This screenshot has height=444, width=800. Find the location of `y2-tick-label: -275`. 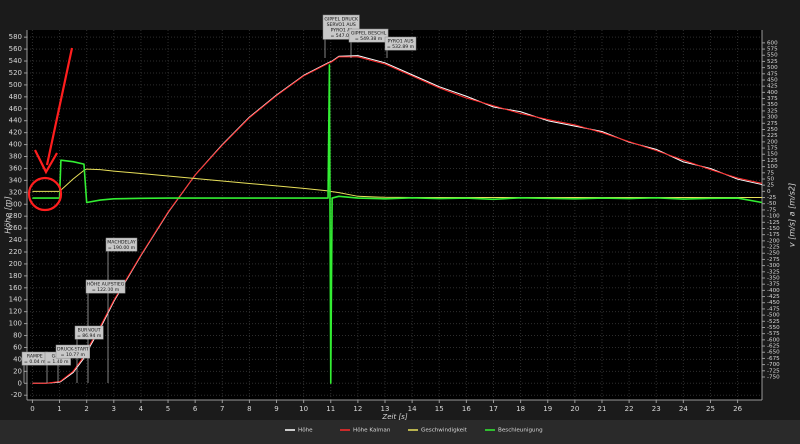

y2-tick-label: -275 is located at coordinates (773, 260).